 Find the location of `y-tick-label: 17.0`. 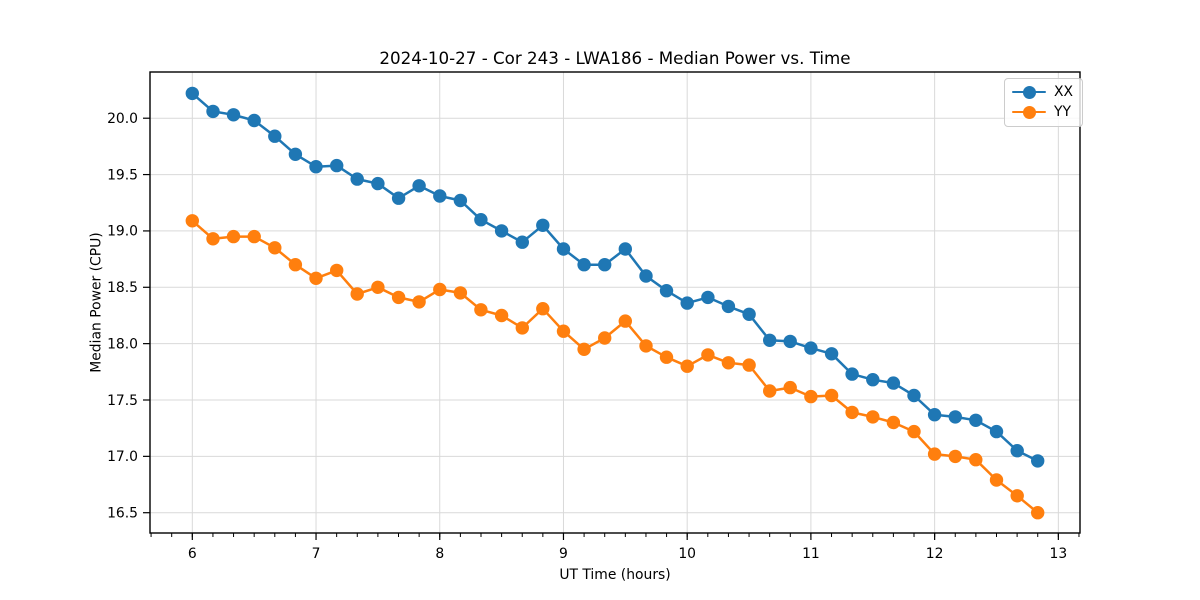

y-tick-label: 17.0 is located at coordinates (122, 457).